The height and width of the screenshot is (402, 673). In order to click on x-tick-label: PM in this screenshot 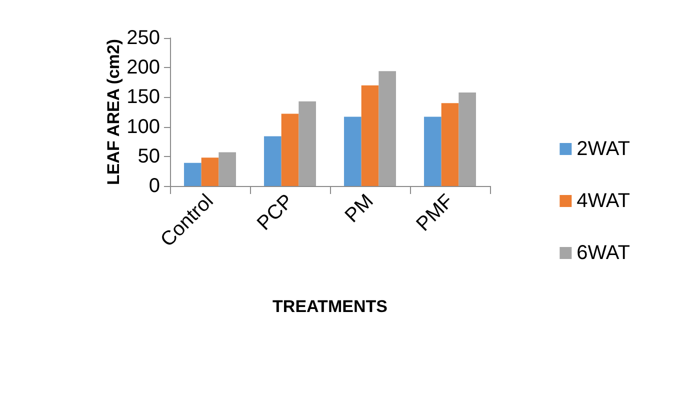, I will do `click(359, 208)`.